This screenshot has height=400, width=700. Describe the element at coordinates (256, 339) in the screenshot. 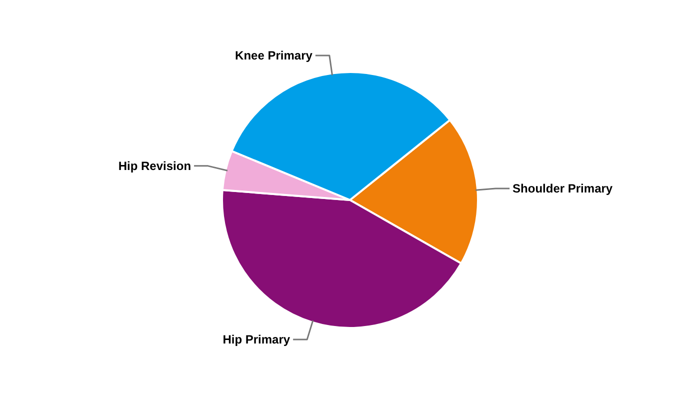

I see `slice-label: Hip Primary` at that location.